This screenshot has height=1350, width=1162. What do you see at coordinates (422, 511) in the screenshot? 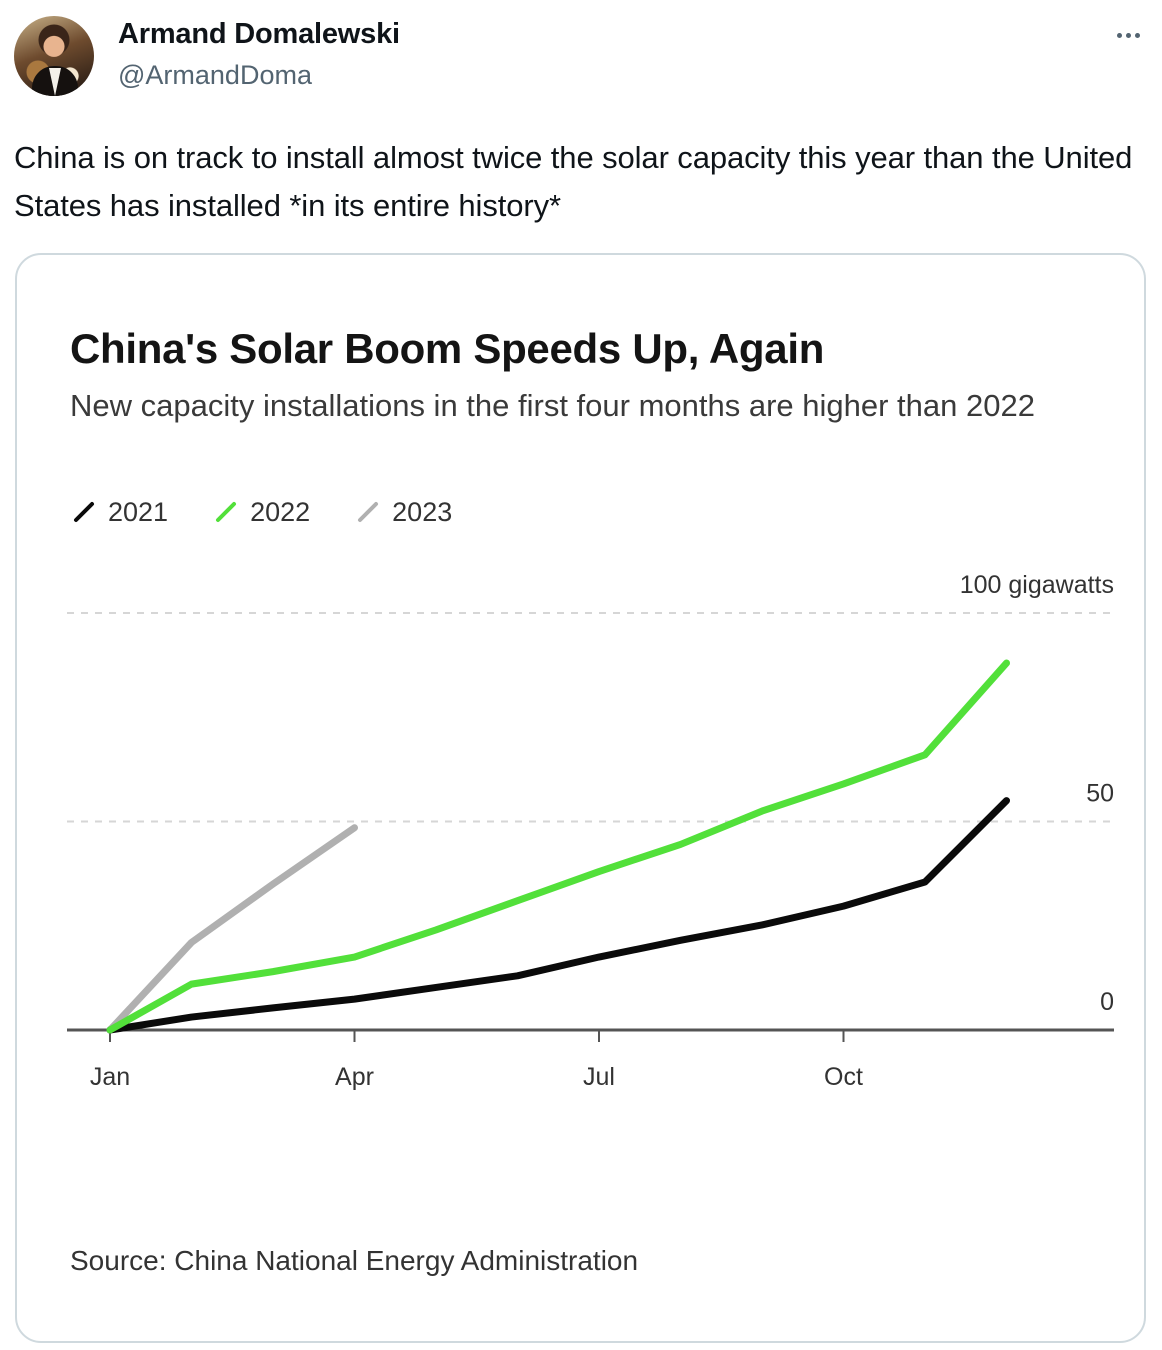
I see `legend-label-2023: 2023` at bounding box center [422, 511].